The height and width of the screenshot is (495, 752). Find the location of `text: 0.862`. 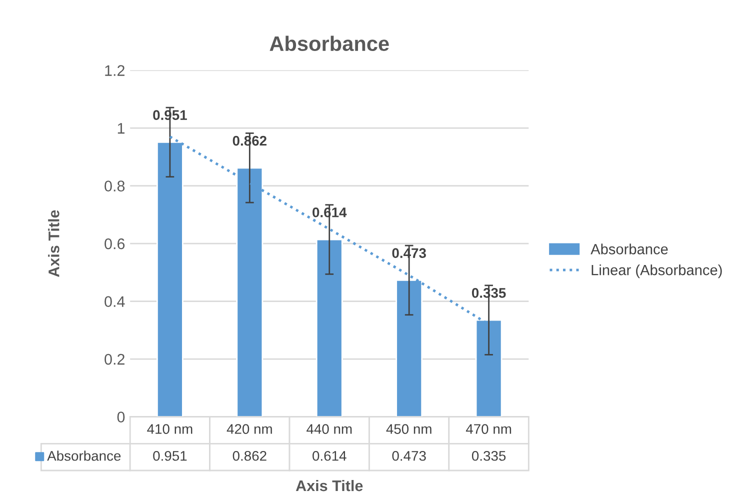

text: 0.862 is located at coordinates (249, 455).